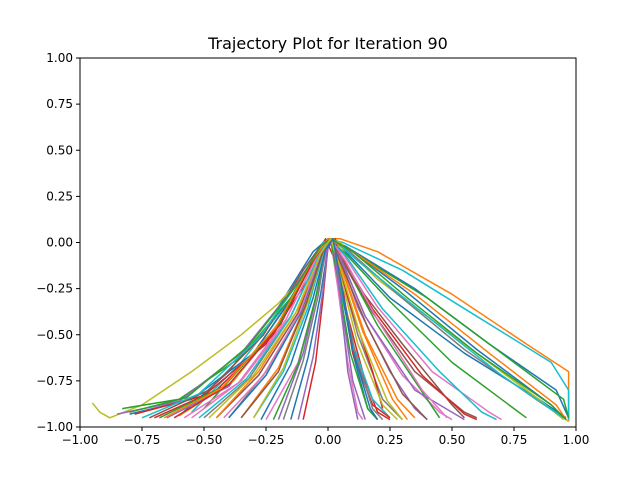 Image resolution: width=640 pixels, height=480 pixels. What do you see at coordinates (328, 440) in the screenshot?
I see `x-tick-label: 0.00` at bounding box center [328, 440].